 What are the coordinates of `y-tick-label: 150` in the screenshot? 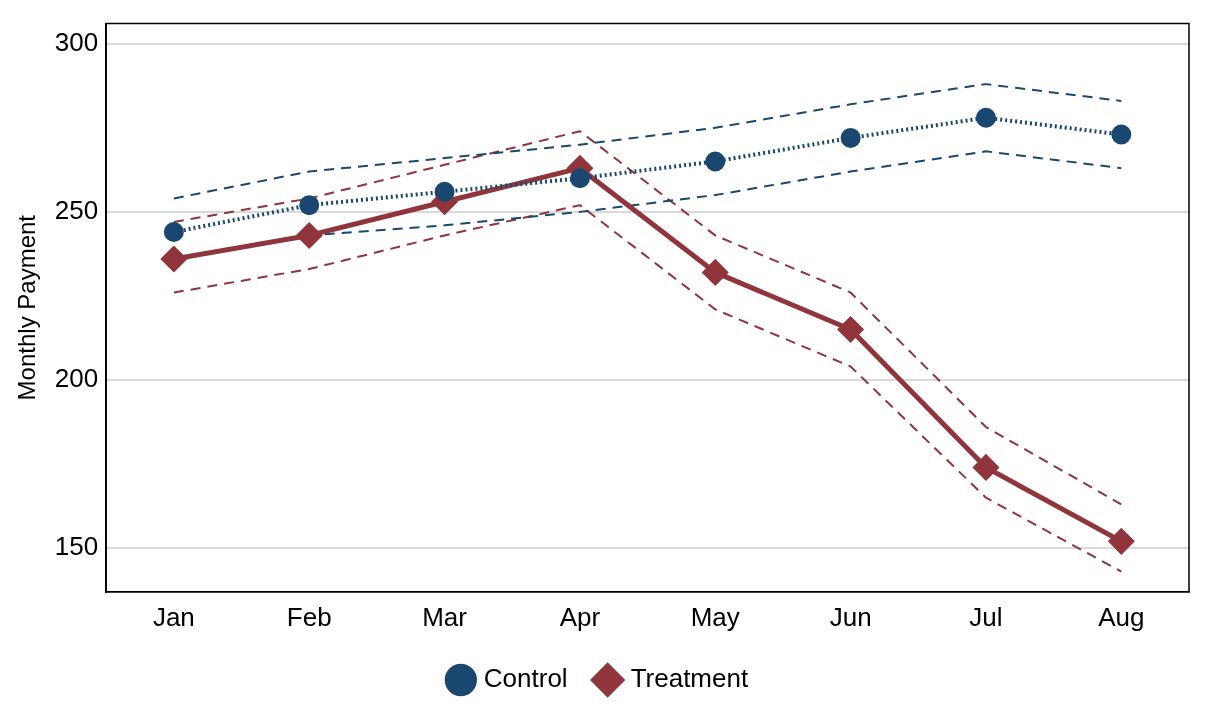 It's located at (76, 546).